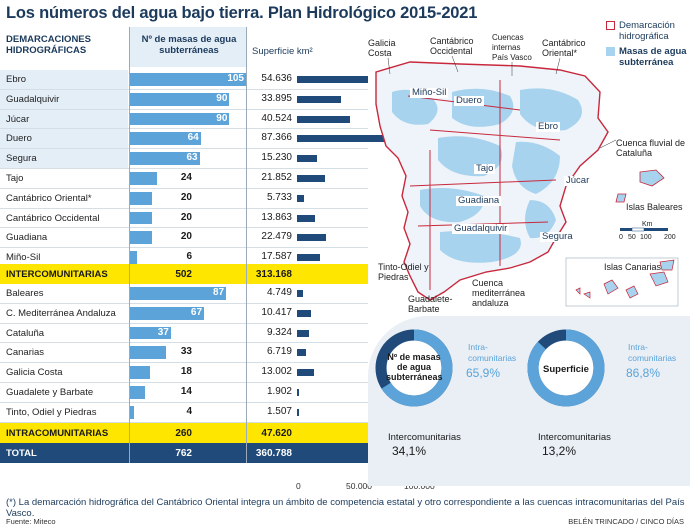  Describe the element at coordinates (647, 31) in the screenshot. I see `legend-demarcacion: Demarcación hidrográfica` at that location.